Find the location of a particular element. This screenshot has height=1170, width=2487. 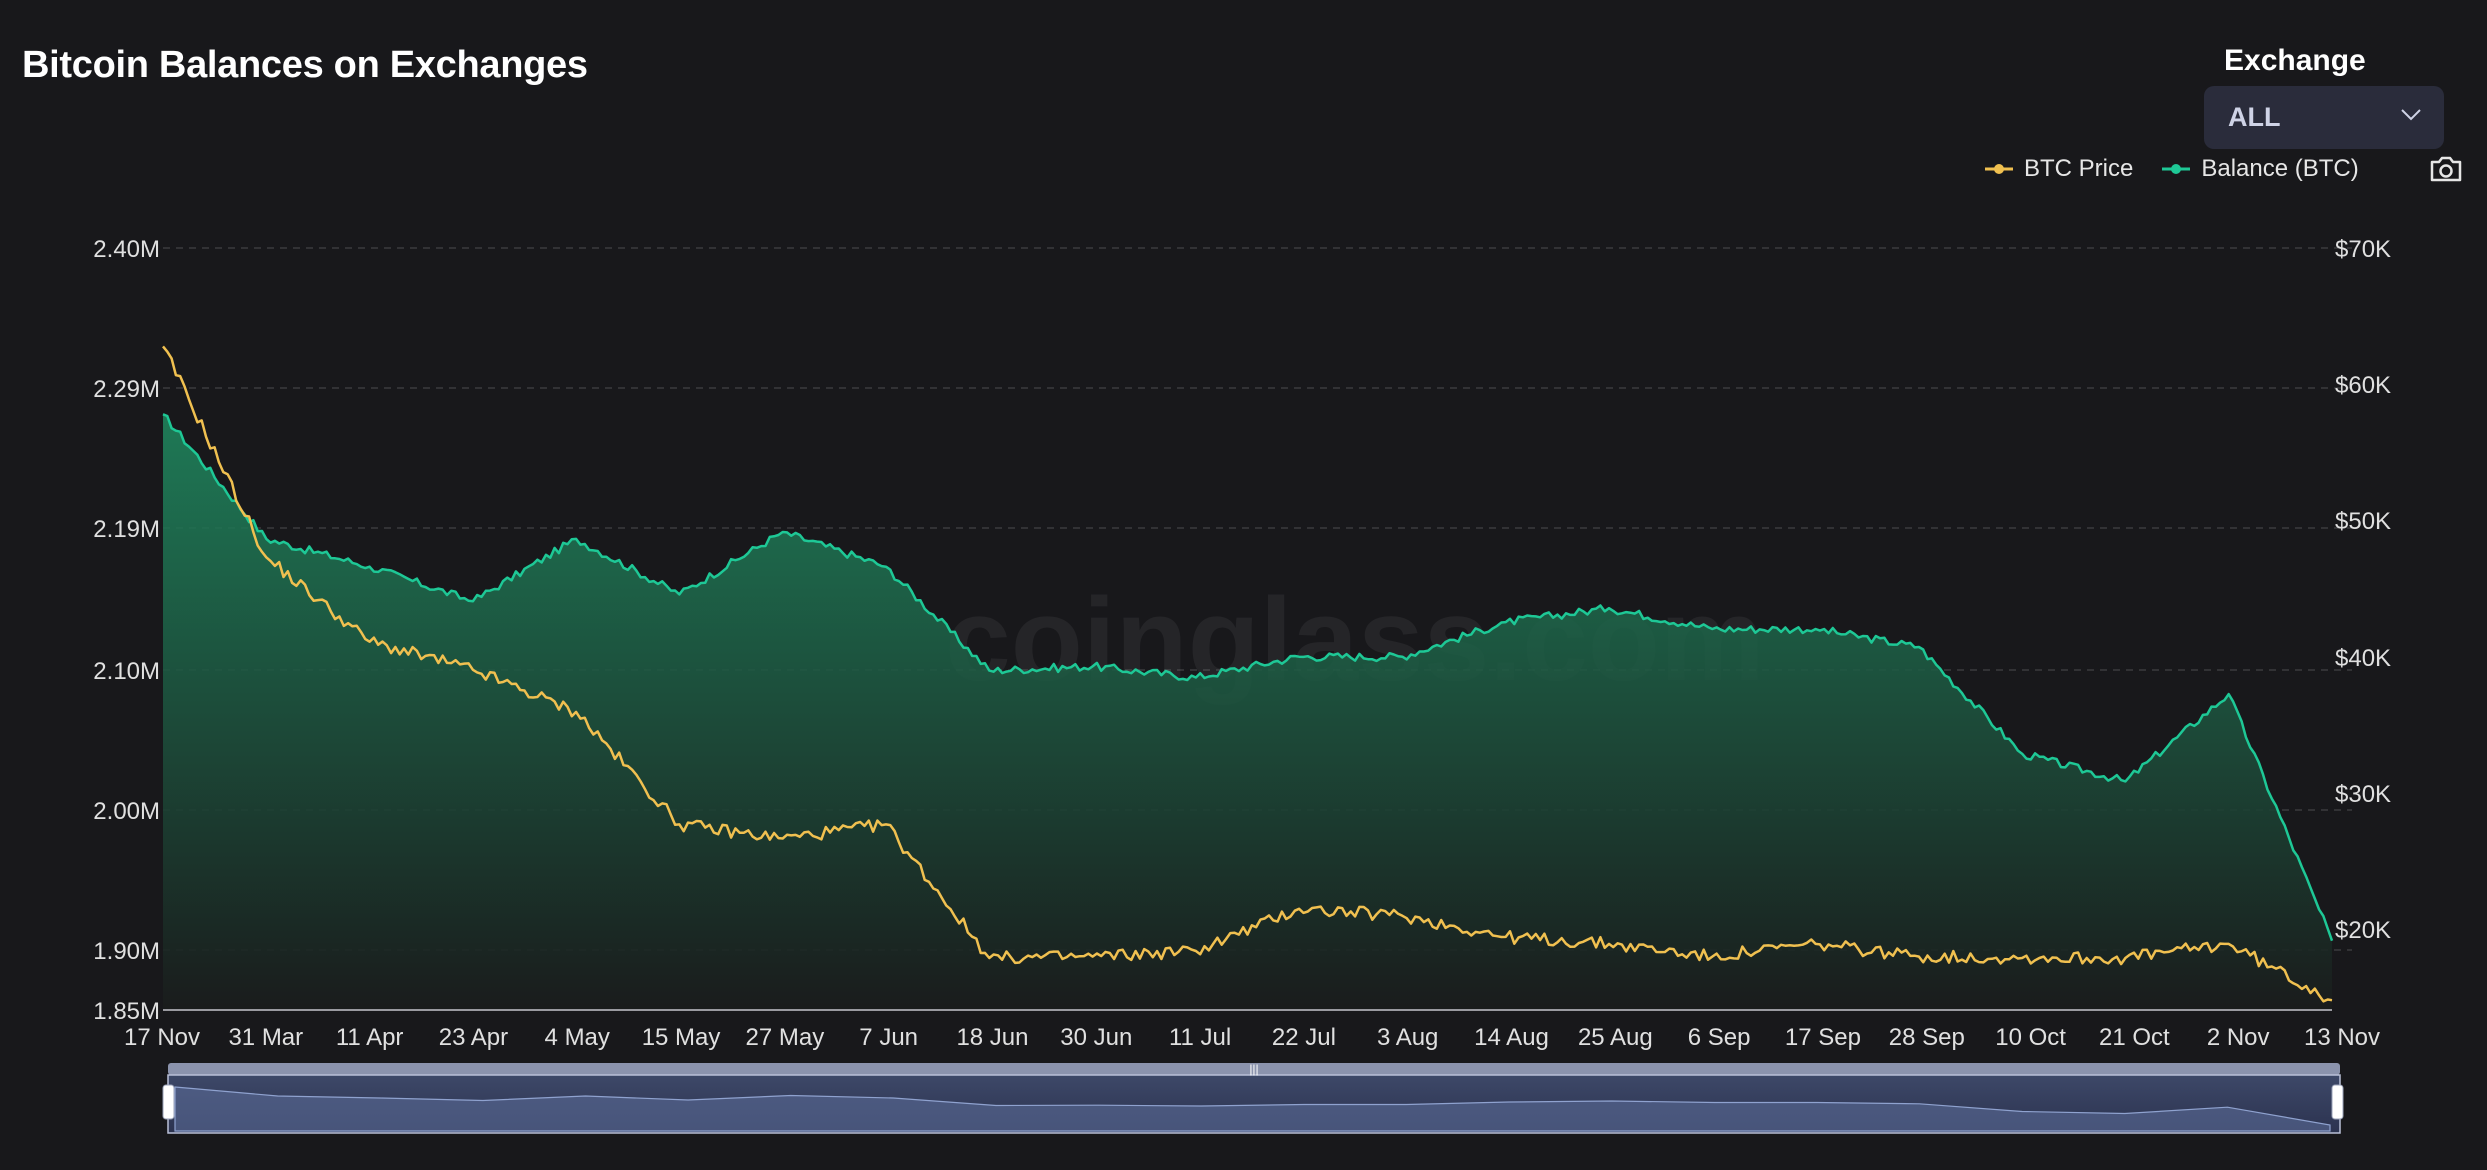

legend-item-balance: Balance (BTC) is located at coordinates (2260, 169).